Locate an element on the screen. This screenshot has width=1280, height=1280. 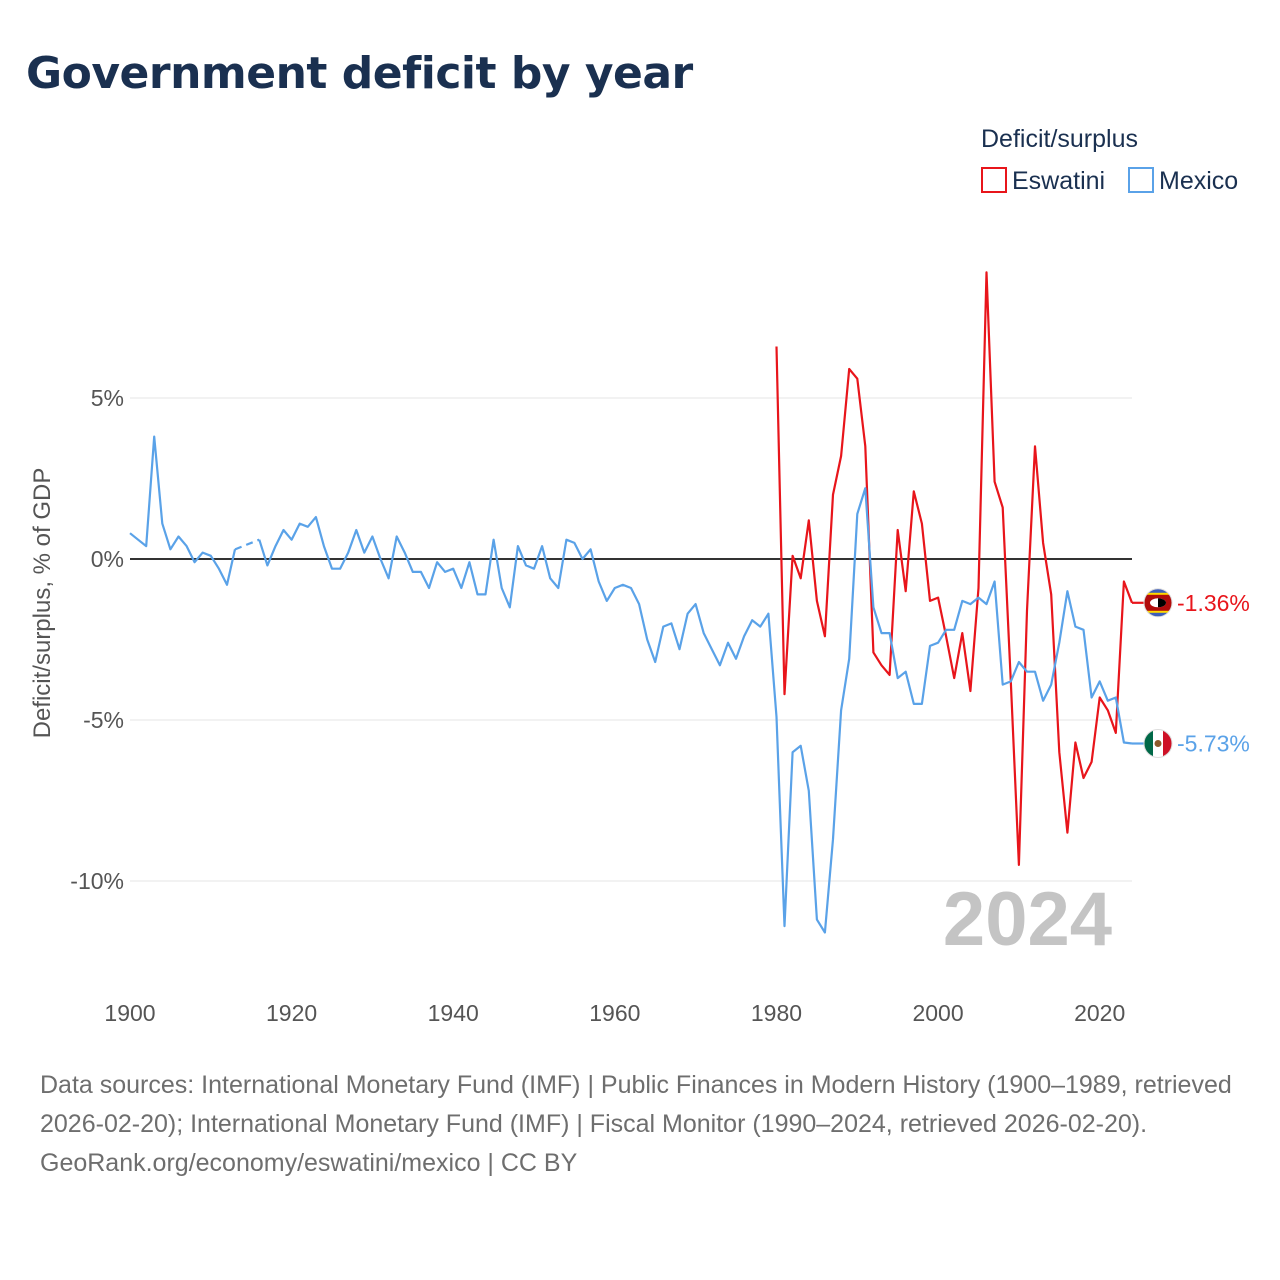
x-tick-label: 1940 is located at coordinates (453, 1013).